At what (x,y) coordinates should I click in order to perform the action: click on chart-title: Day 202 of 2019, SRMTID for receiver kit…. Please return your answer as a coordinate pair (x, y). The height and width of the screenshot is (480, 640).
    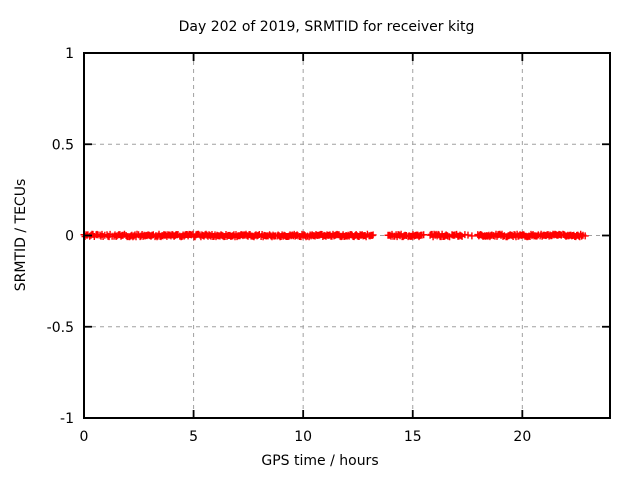
    Looking at the image, I should click on (326, 27).